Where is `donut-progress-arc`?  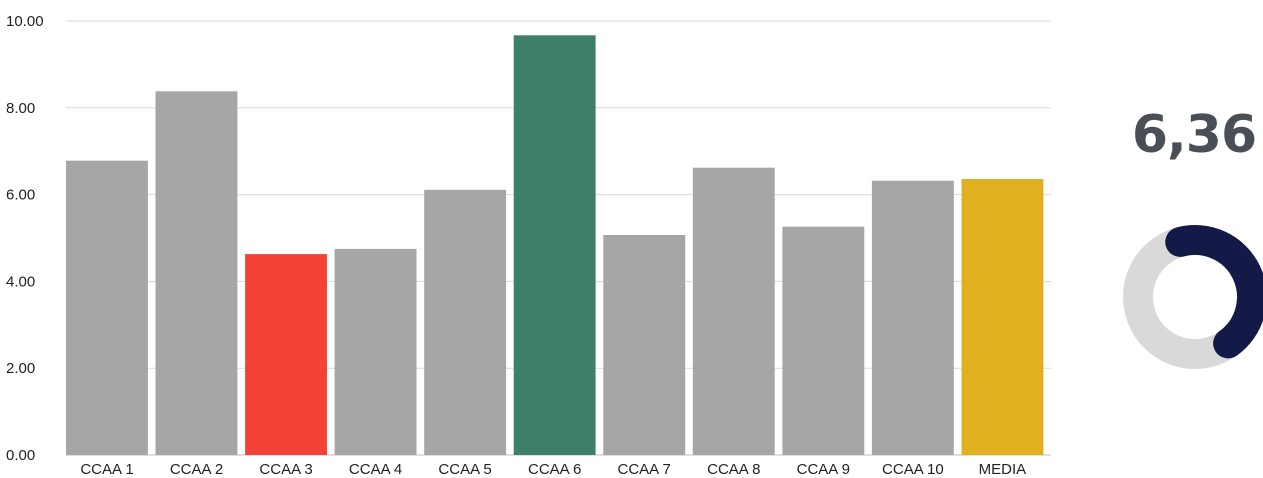 donut-progress-arc is located at coordinates (1214, 292).